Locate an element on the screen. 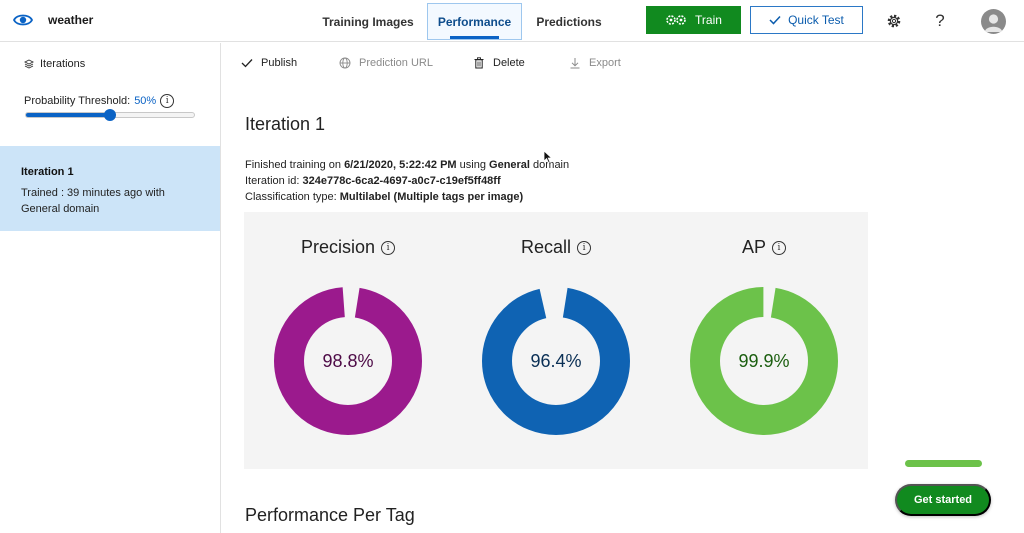 The width and height of the screenshot is (1024, 533). get-started-label: Get started is located at coordinates (943, 500).